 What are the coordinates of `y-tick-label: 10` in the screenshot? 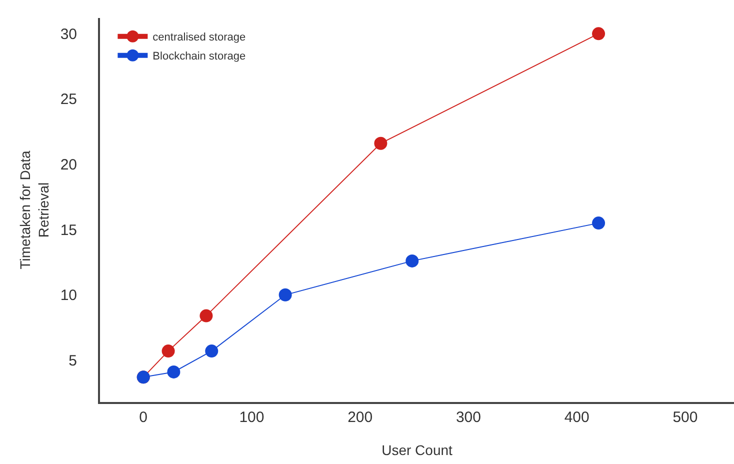 It's located at (68, 295).